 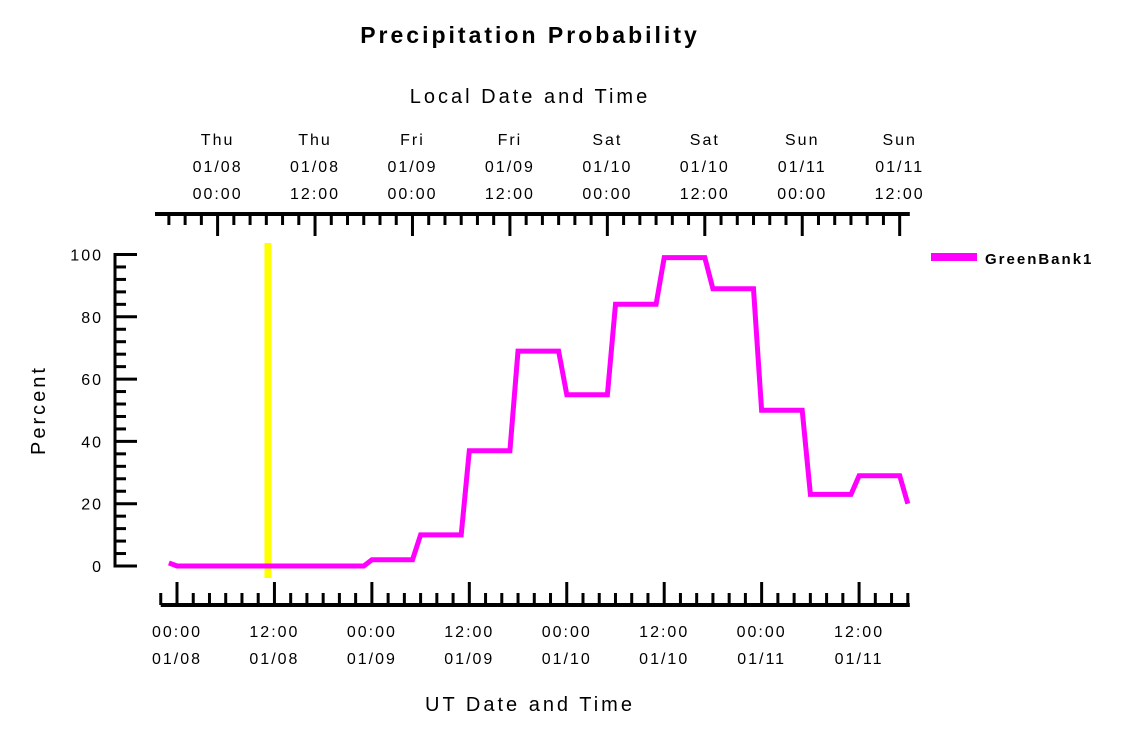 What do you see at coordinates (92, 380) in the screenshot?
I see `y-tick-label: 60` at bounding box center [92, 380].